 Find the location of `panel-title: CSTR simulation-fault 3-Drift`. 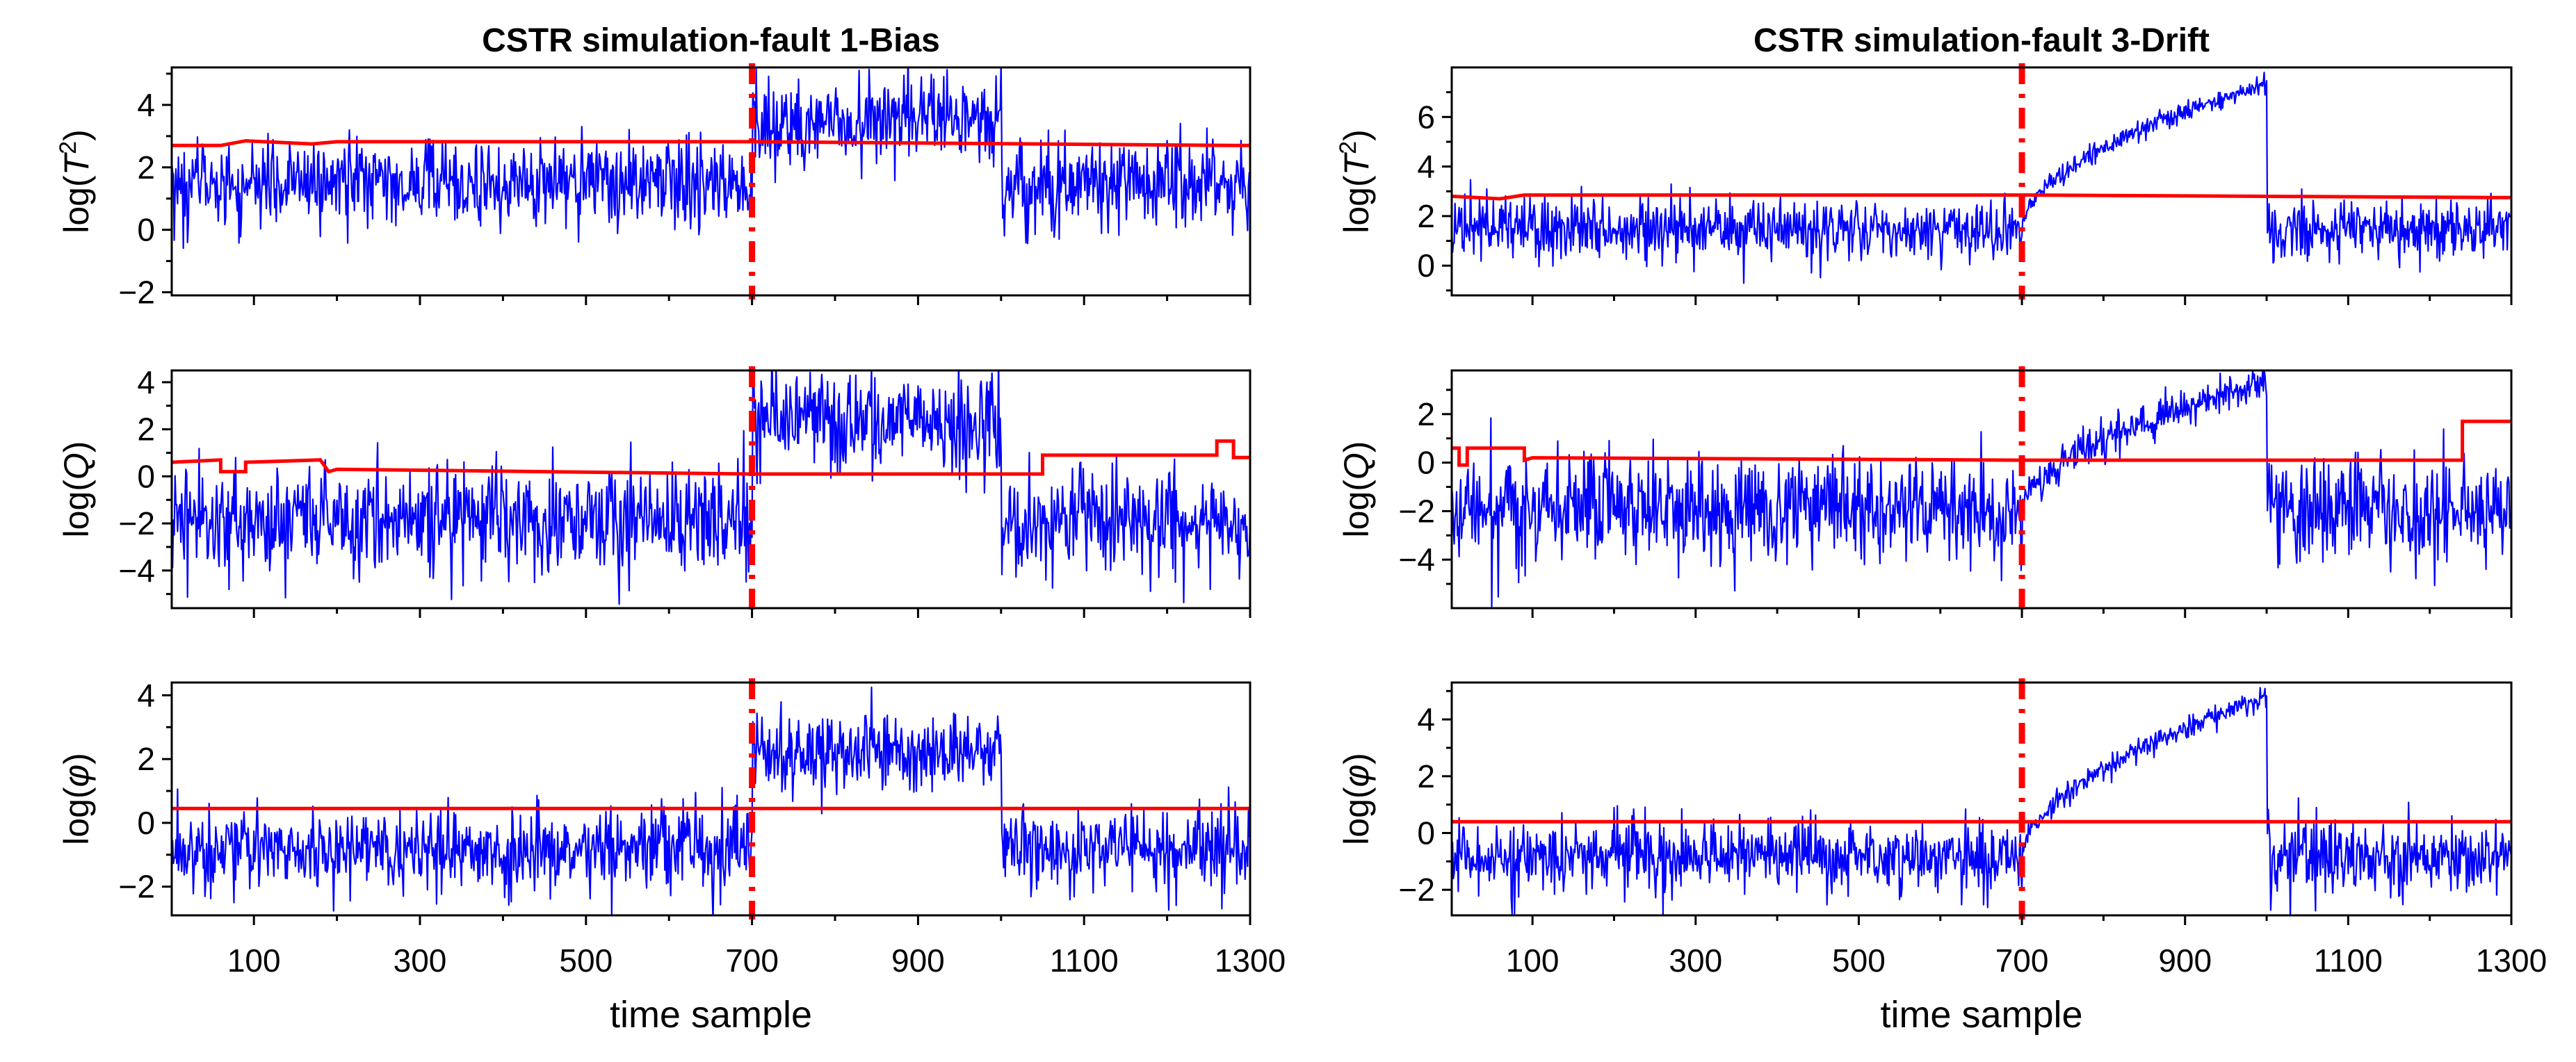

panel-title: CSTR simulation-fault 3-Drift is located at coordinates (1981, 40).